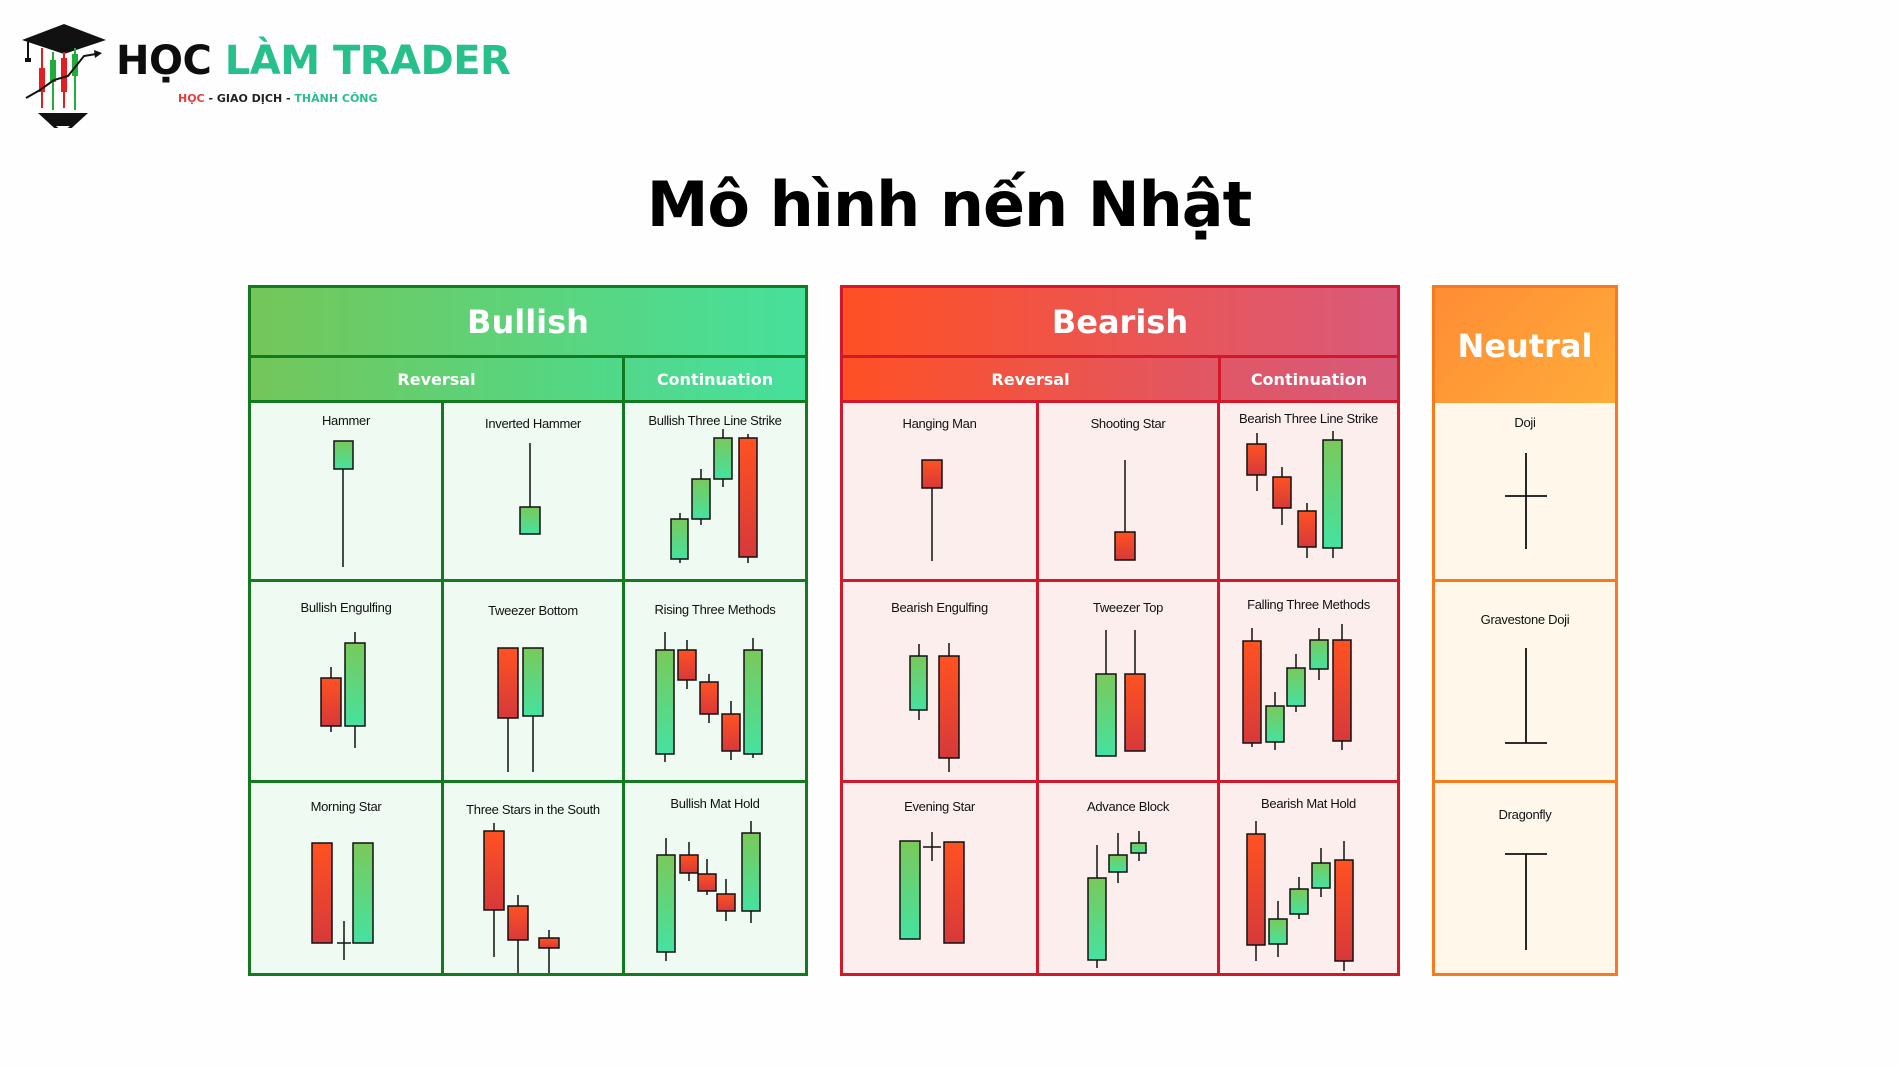  I want to click on tweezer-bottom-candles-icon, so click(520, 709).